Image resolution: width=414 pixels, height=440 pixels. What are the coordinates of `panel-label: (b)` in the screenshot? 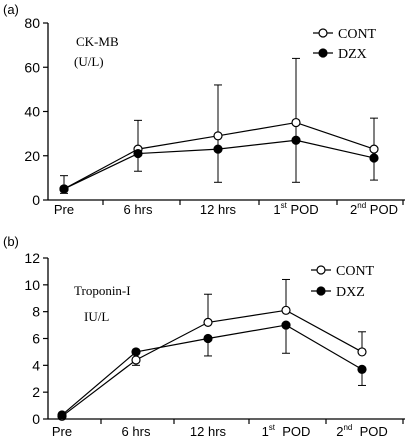 It's located at (11, 241).